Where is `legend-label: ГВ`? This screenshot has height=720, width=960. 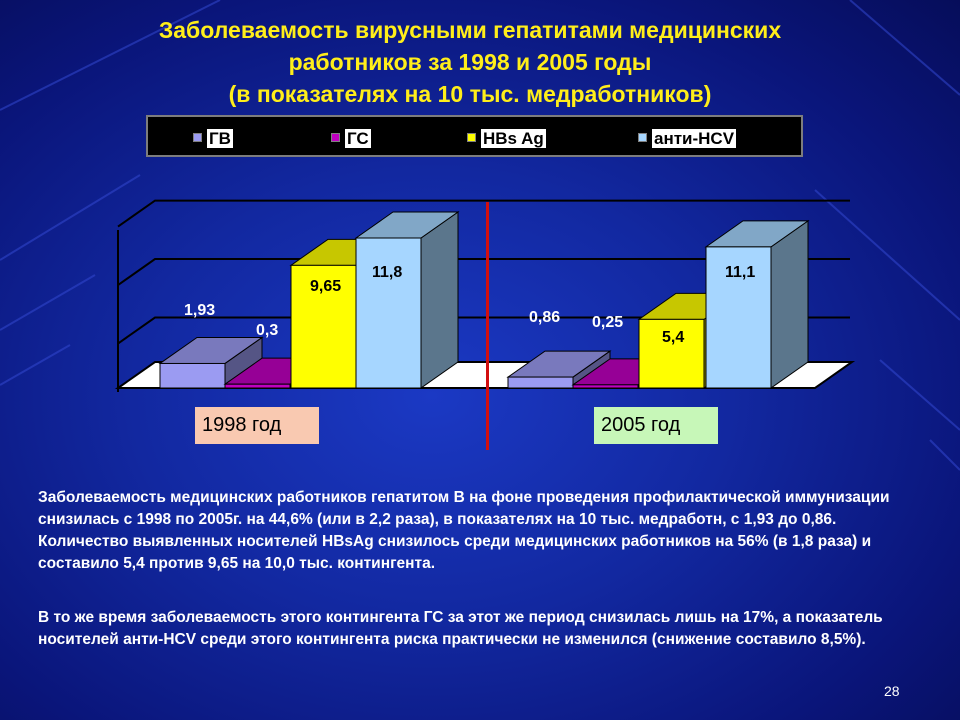
legend-label: ГВ is located at coordinates (220, 138).